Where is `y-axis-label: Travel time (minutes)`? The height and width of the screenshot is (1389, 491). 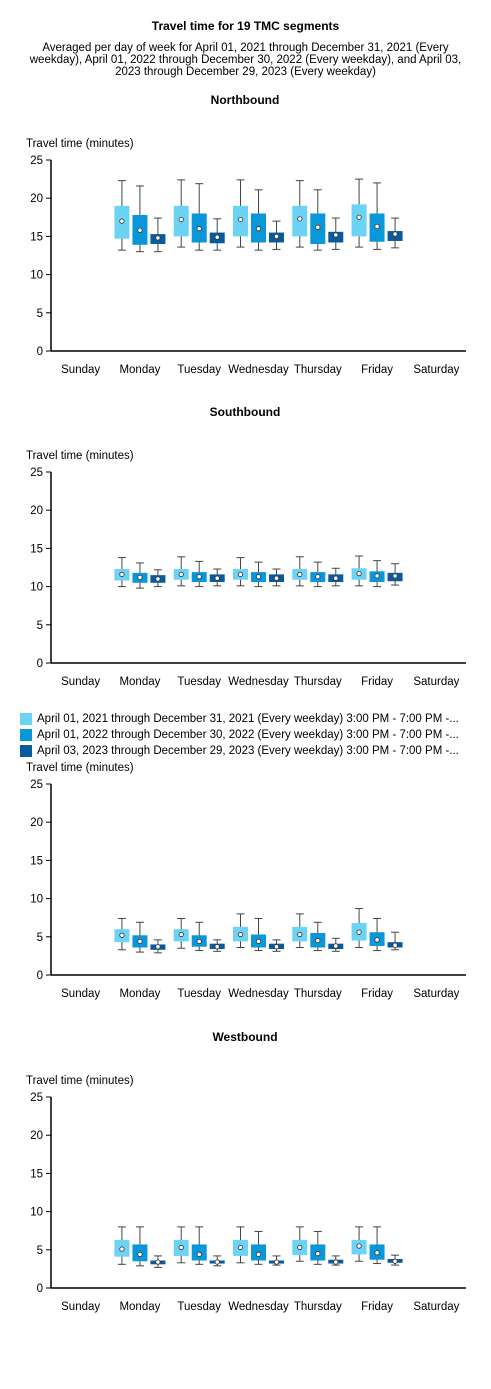 y-axis-label: Travel time (minutes) is located at coordinates (80, 456).